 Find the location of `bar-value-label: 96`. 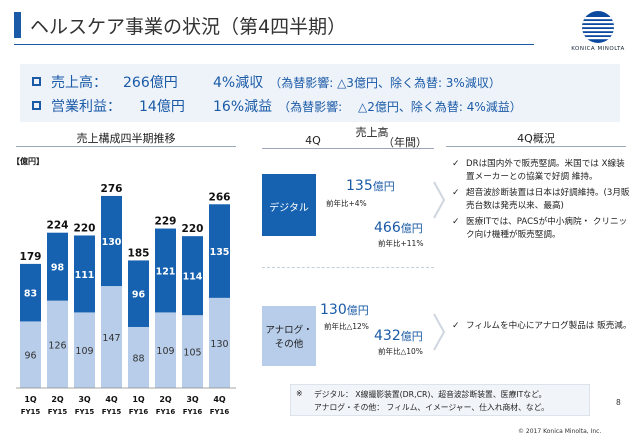

bar-value-label: 96 is located at coordinates (30, 356).